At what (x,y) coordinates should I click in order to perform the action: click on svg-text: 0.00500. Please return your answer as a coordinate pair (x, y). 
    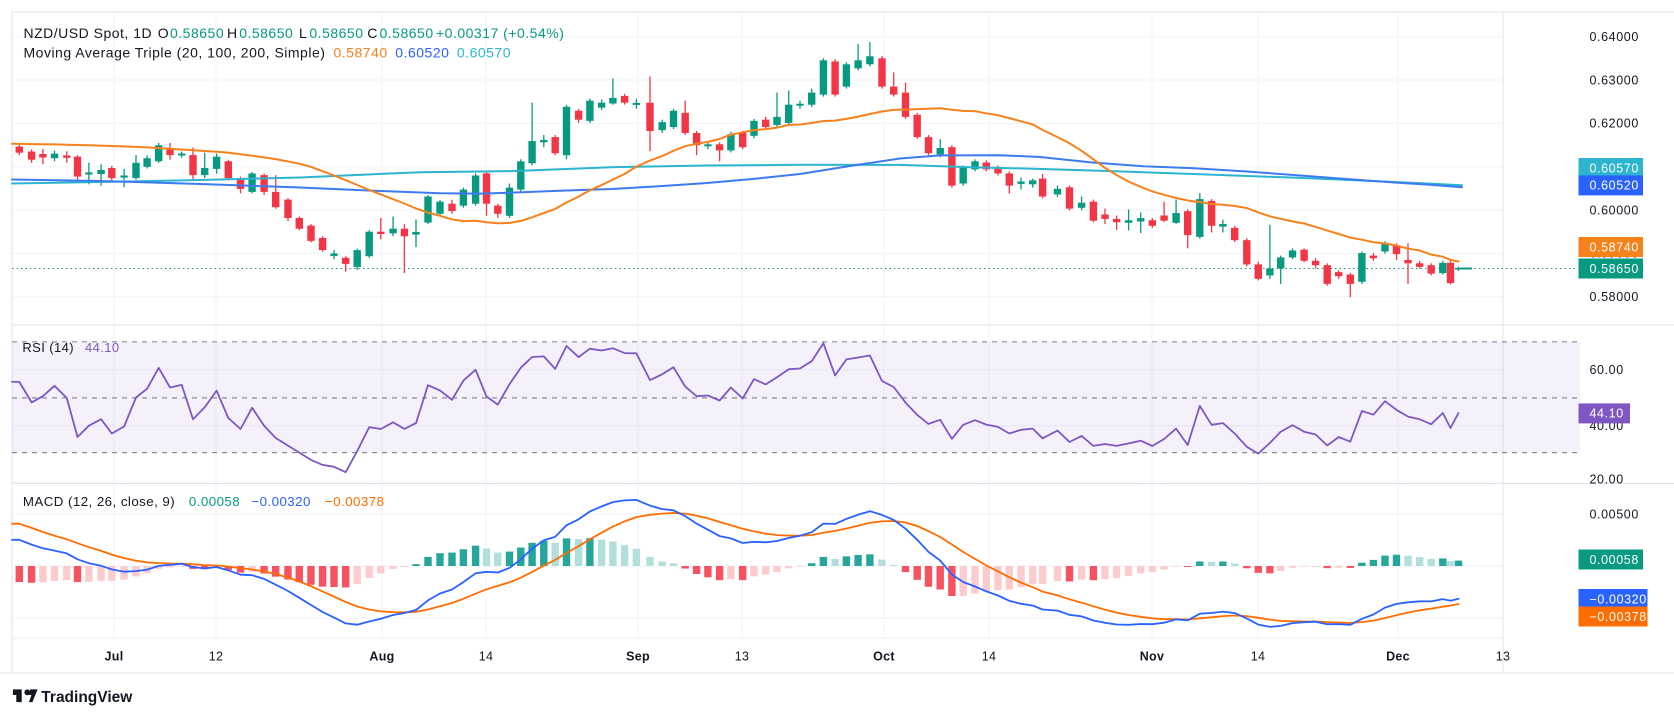
    Looking at the image, I should click on (1614, 514).